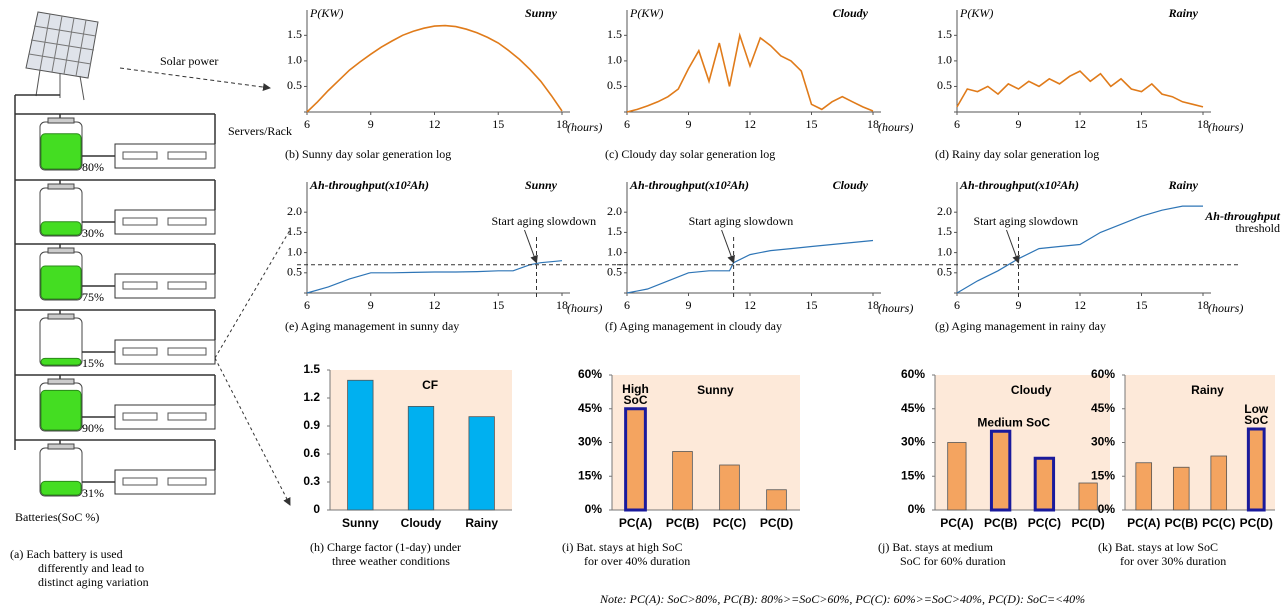 The height and width of the screenshot is (611, 1283). What do you see at coordinates (953, 561) in the screenshot?
I see `caption: SoC for 60% duration` at bounding box center [953, 561].